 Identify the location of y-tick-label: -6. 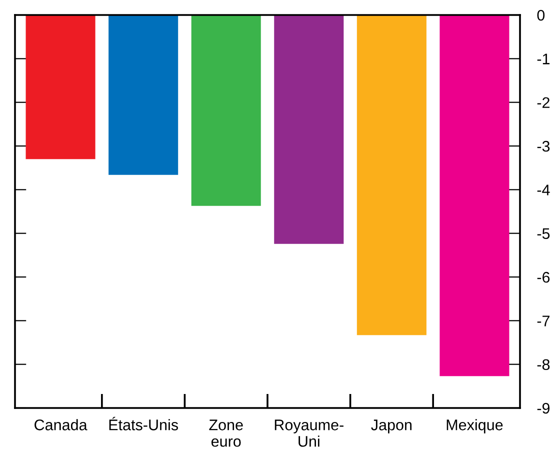
(543, 277).